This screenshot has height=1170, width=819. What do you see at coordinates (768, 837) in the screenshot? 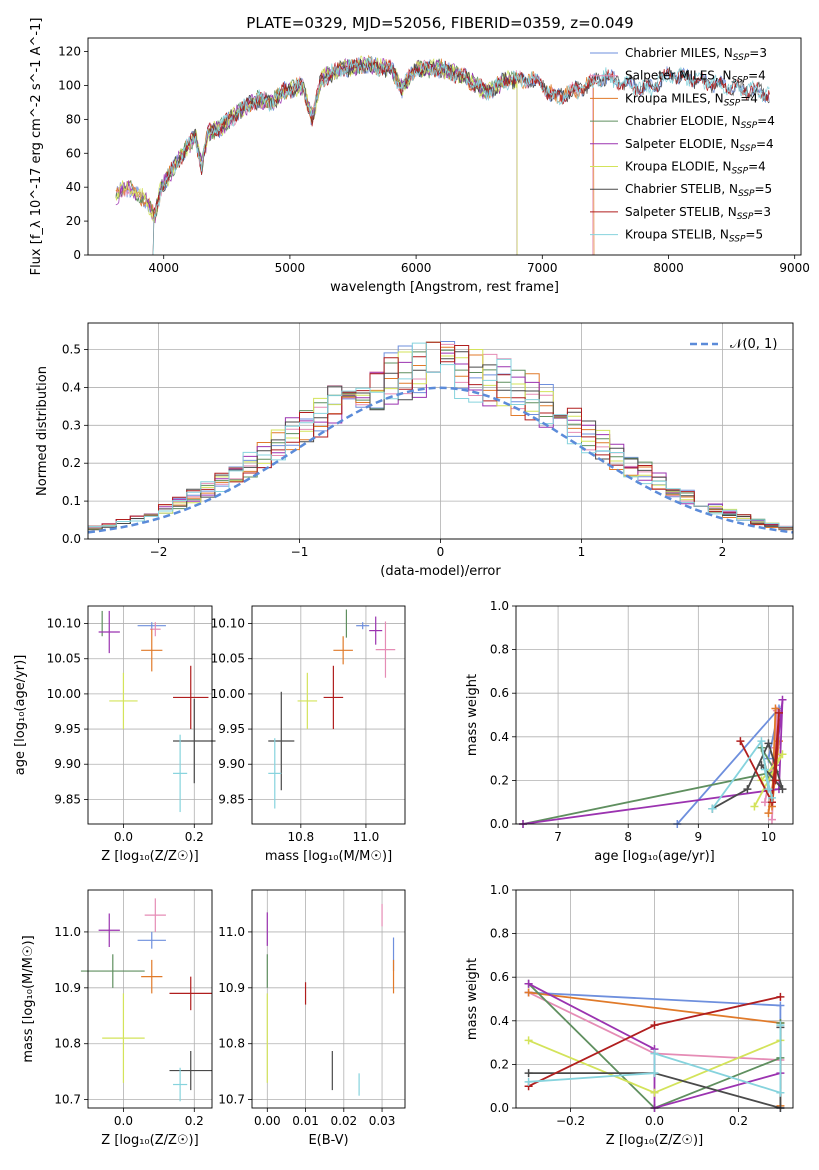
I see `x-tick-label: 10` at bounding box center [768, 837].